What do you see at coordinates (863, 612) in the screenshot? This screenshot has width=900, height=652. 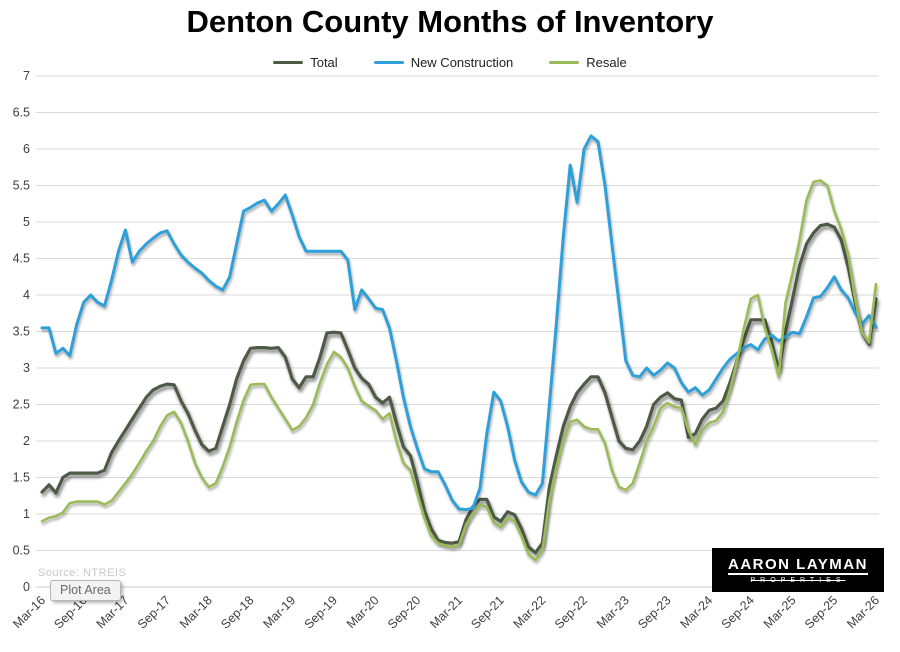 I see `x-tick-label: Mar-26` at bounding box center [863, 612].